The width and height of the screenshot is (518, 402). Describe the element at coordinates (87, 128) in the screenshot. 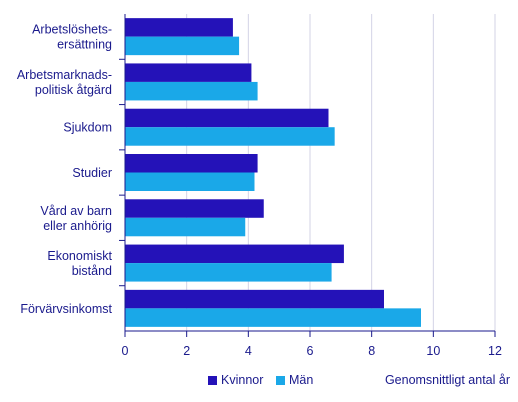

I see `category-label: Sjukdom` at that location.